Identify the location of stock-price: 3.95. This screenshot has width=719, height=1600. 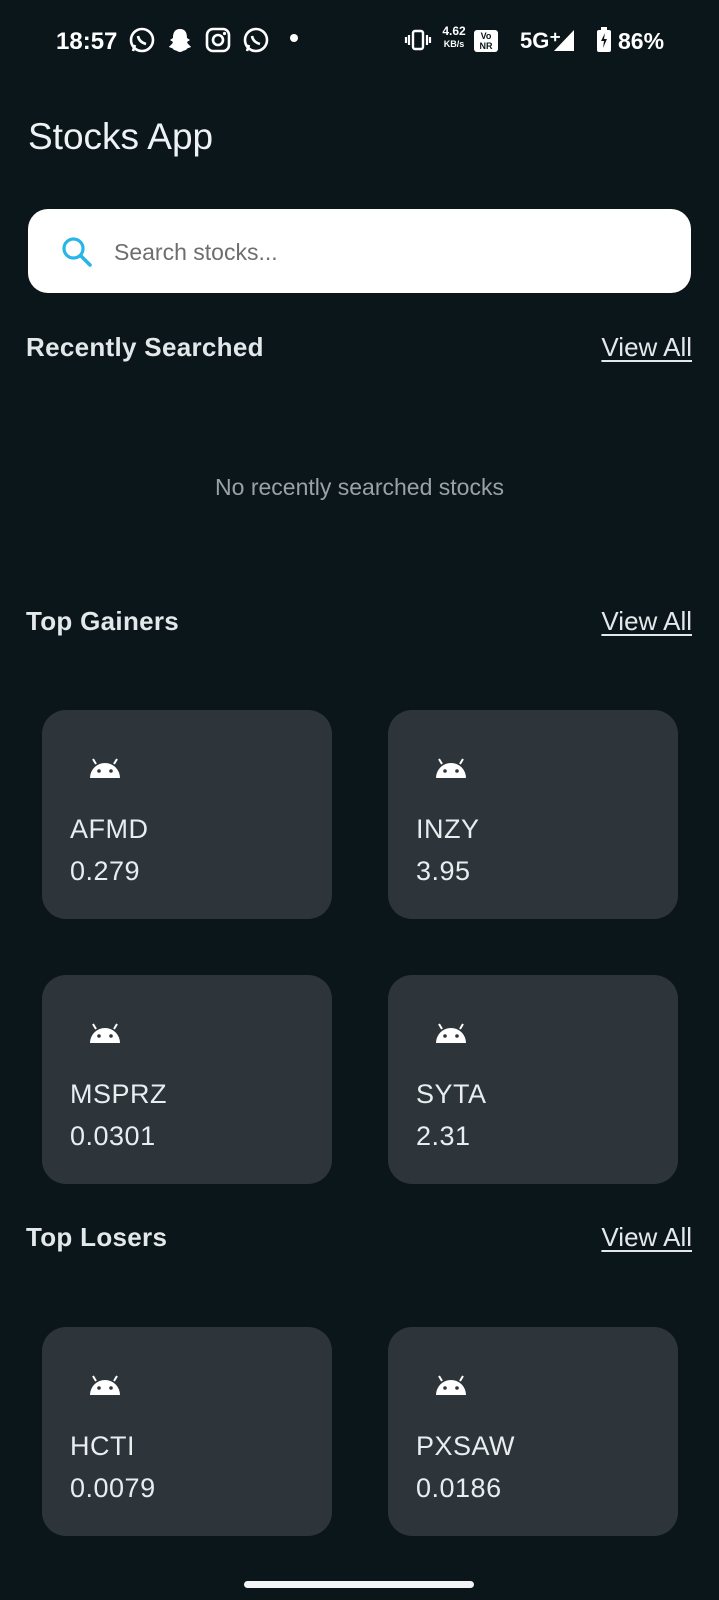
(443, 871).